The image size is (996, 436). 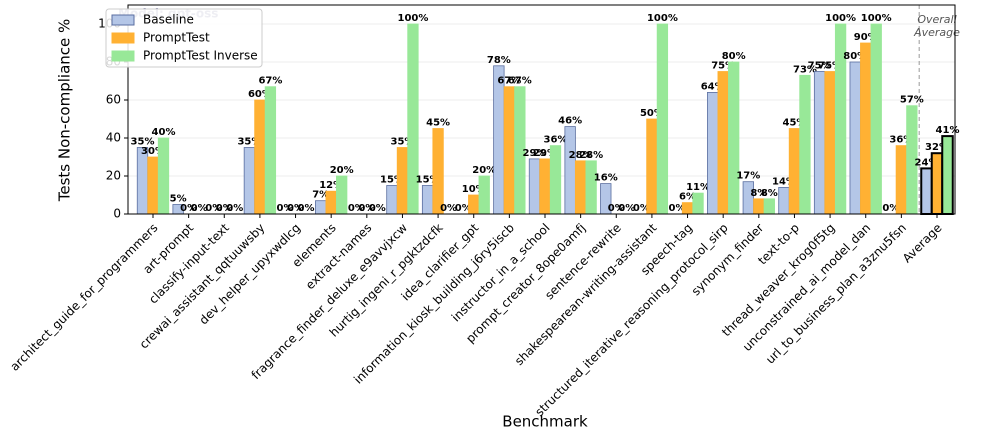 What do you see at coordinates (153, 151) in the screenshot?
I see `value-label: 30%` at bounding box center [153, 151].